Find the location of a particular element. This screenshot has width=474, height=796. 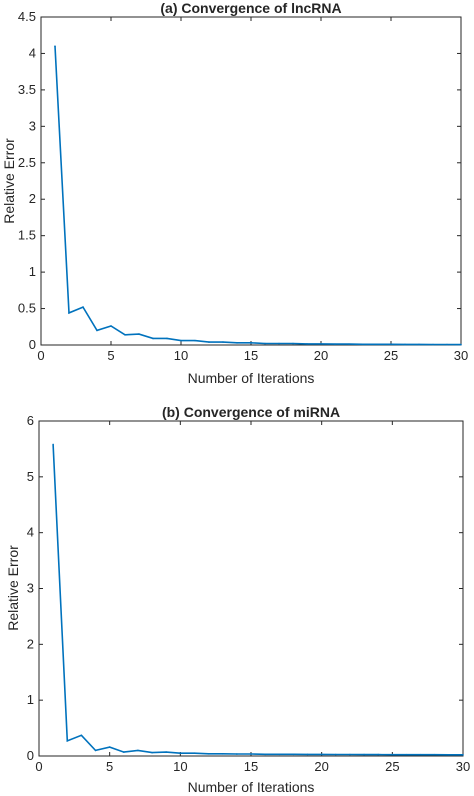

y-tick-label: 3.5 is located at coordinates (27, 89).